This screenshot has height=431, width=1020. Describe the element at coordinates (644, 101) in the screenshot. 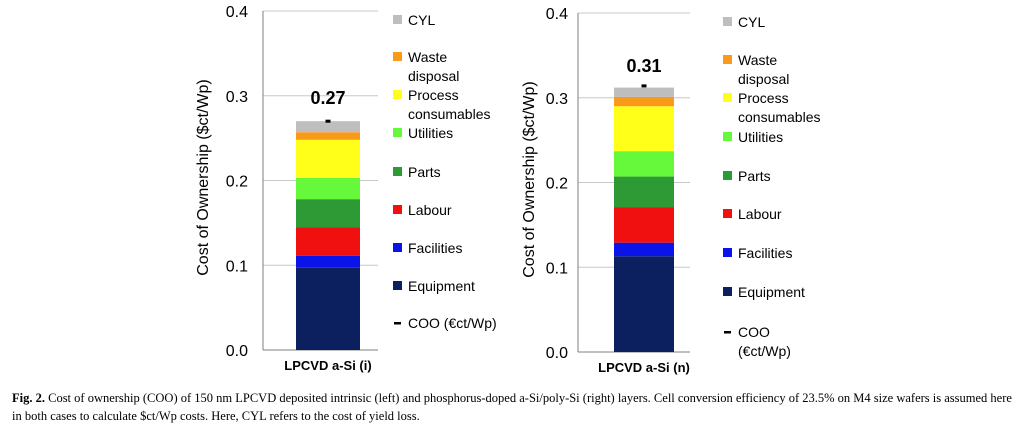

I see `chart2-bar-segment-waste-disposal` at that location.